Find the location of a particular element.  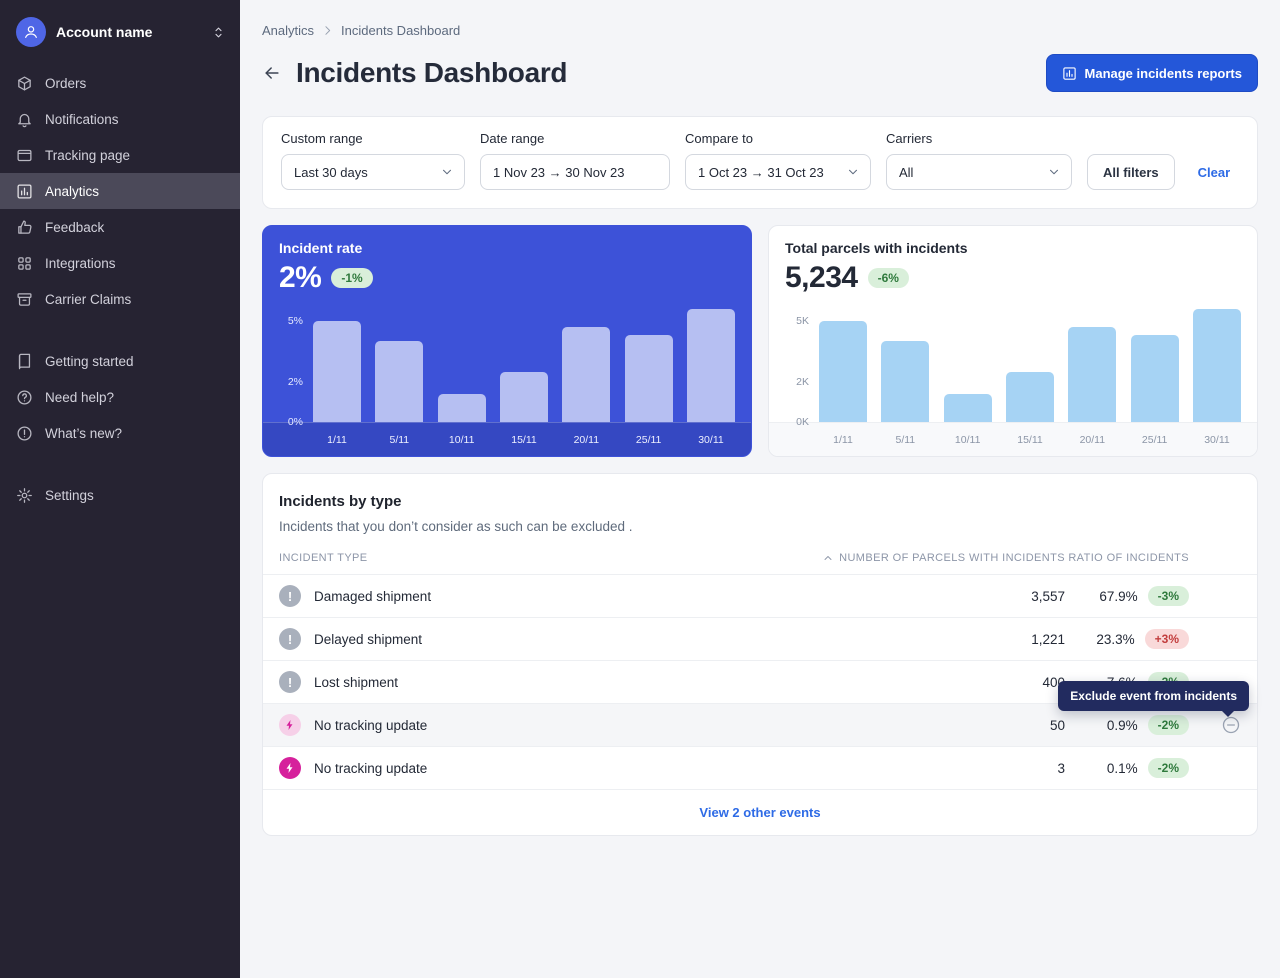

chart-title: Total parcels with incidents is located at coordinates (876, 248).